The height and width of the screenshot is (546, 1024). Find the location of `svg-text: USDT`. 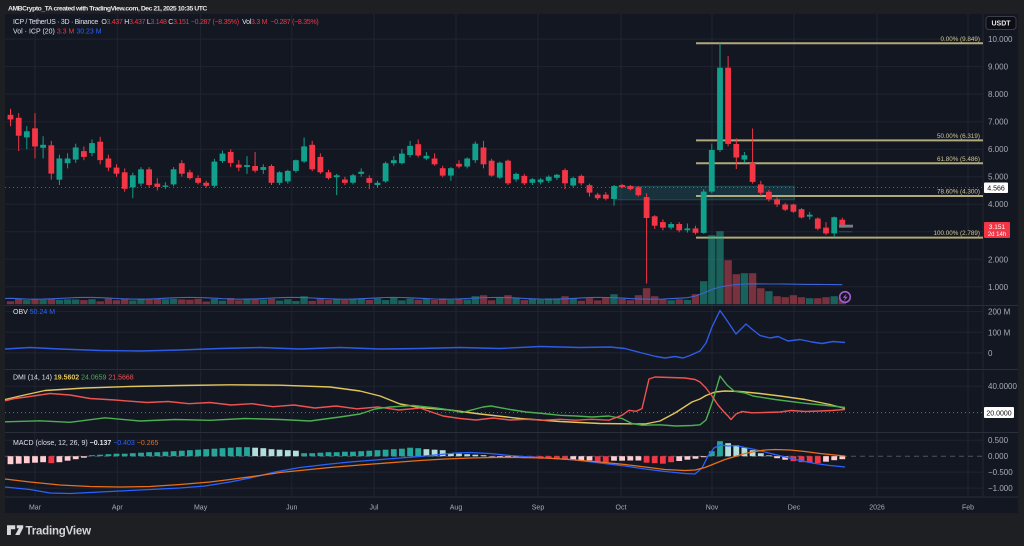

svg-text: USDT is located at coordinates (1001, 24).